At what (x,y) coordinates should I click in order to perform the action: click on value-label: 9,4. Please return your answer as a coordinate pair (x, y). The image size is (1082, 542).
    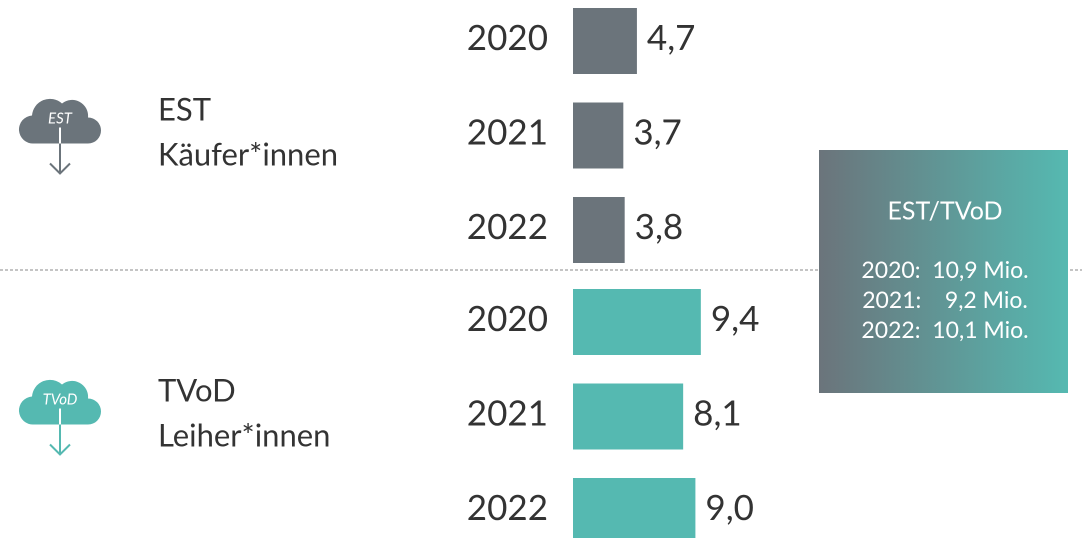
    Looking at the image, I should click on (735, 318).